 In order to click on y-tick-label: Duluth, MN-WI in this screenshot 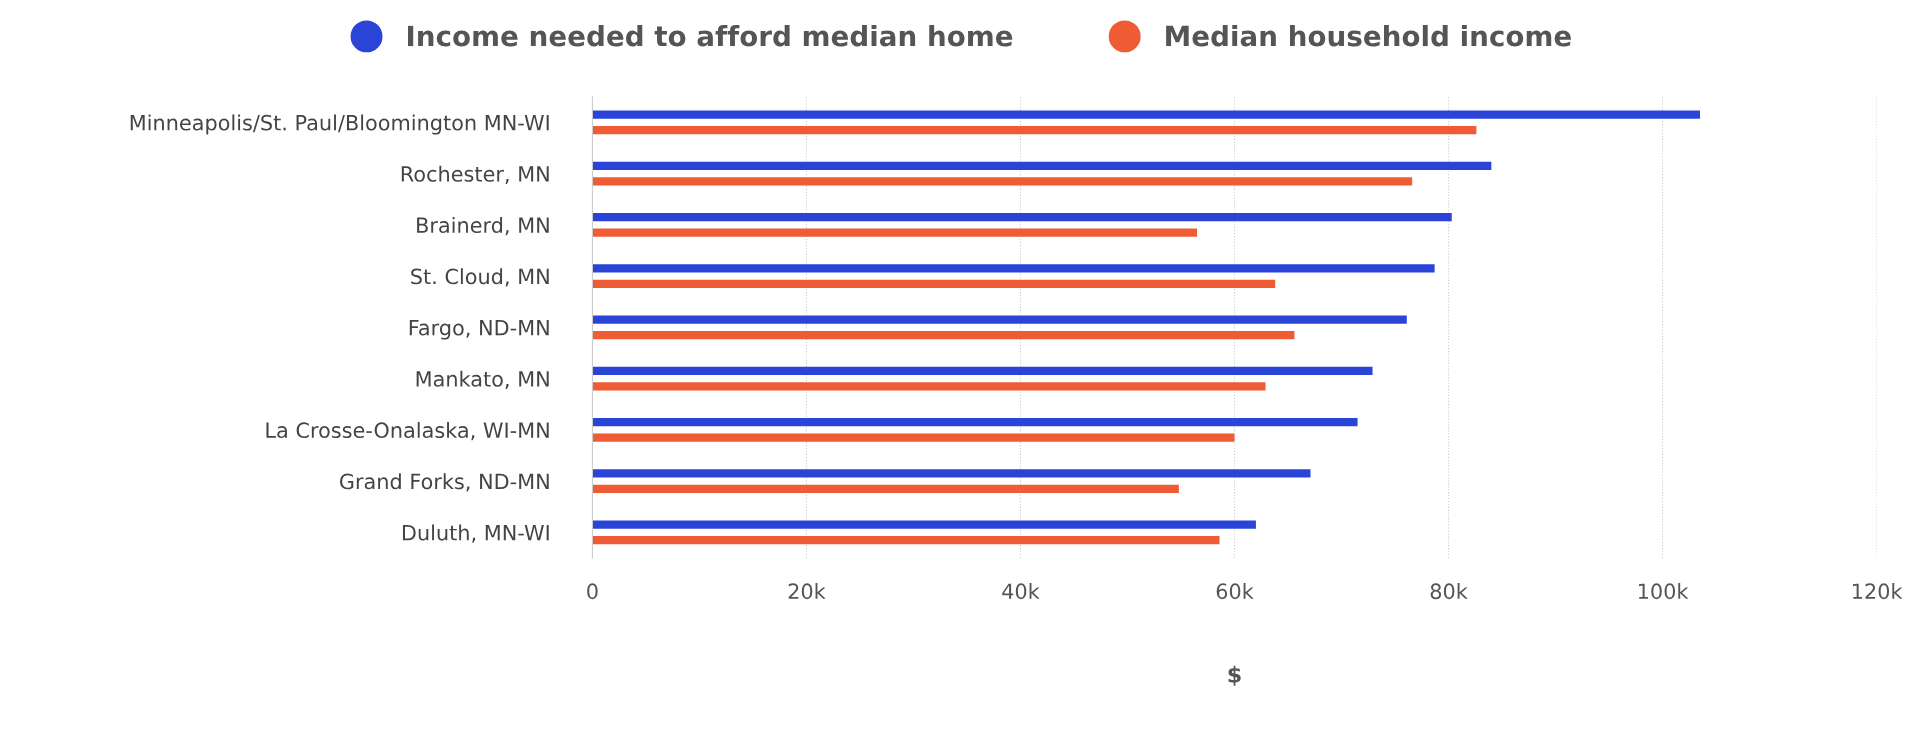, I will do `click(475, 533)`.